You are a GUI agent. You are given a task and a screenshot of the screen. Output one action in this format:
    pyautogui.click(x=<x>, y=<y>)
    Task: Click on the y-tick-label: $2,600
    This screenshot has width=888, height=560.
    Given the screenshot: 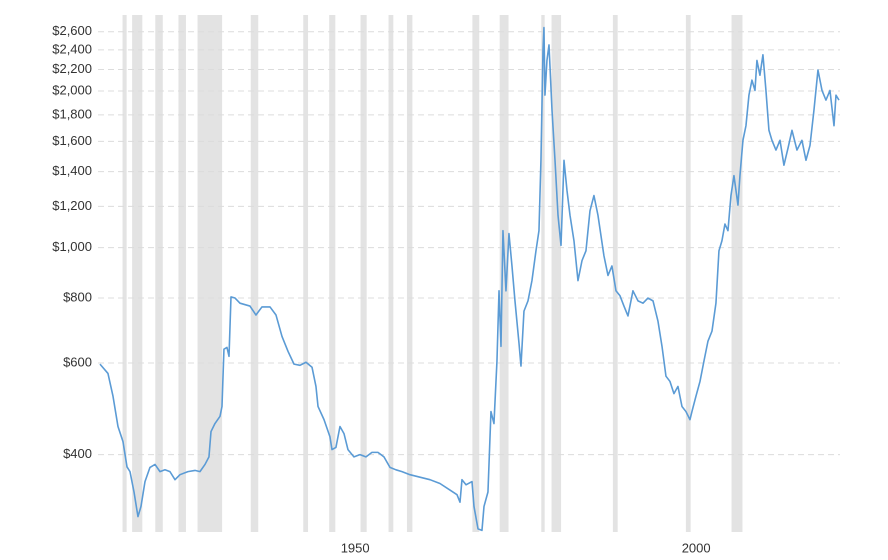 What is the action you would take?
    pyautogui.click(x=72, y=30)
    